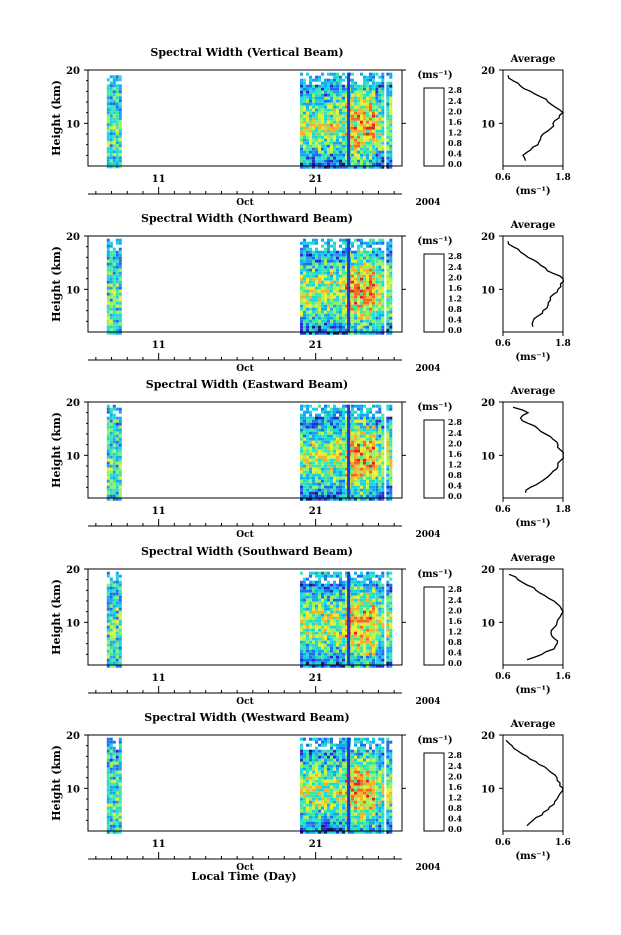  Describe the element at coordinates (563, 843) in the screenshot. I see `avg-x-tick-label: 1.6` at that location.